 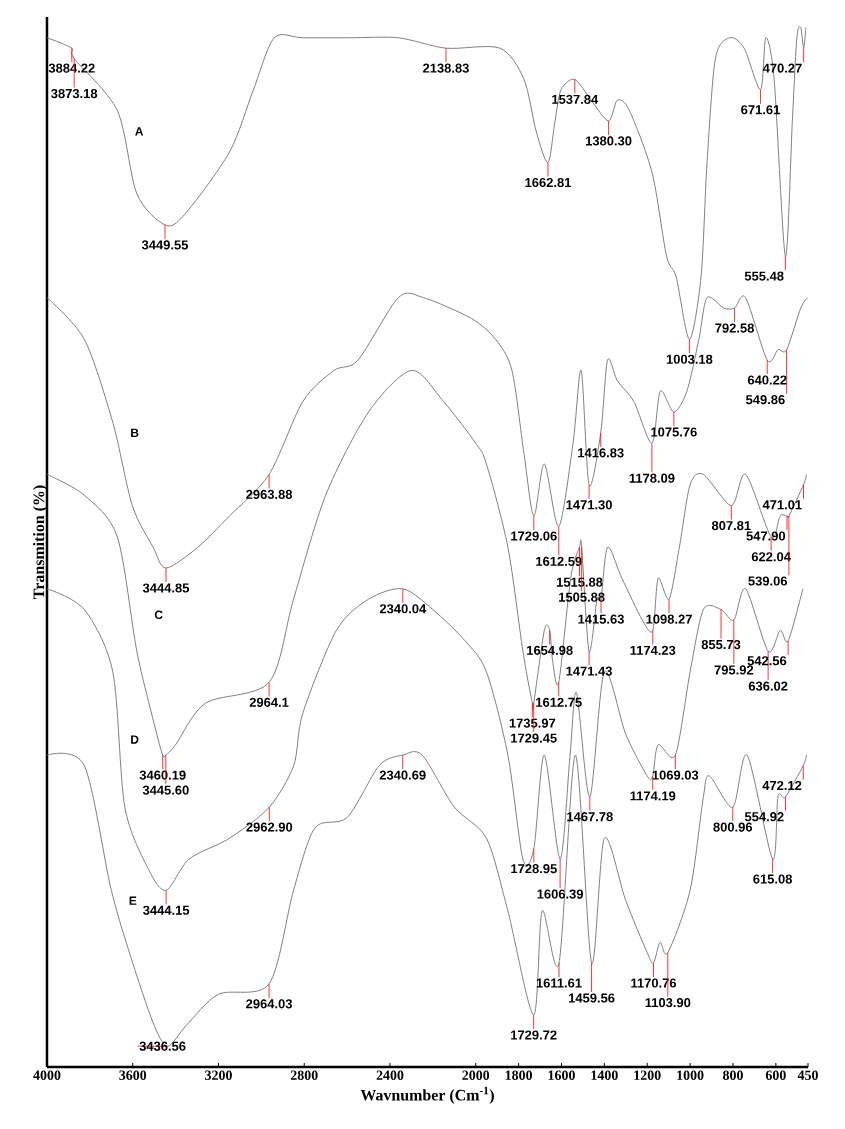 What do you see at coordinates (548, 182) in the screenshot?
I see `annotation: 1662.81` at bounding box center [548, 182].